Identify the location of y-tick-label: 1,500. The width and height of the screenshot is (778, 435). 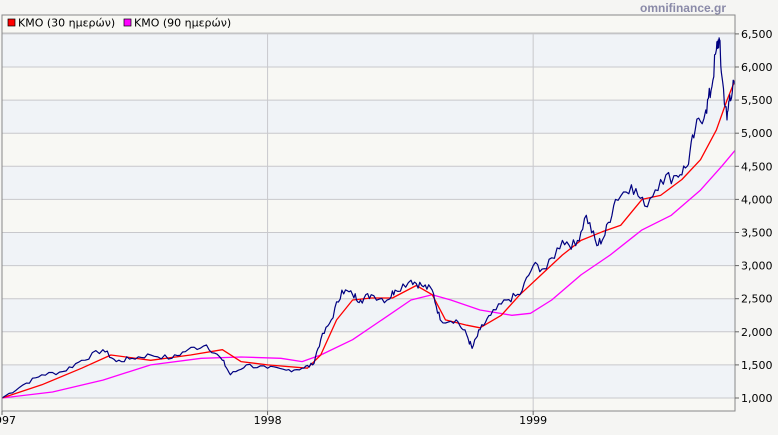
(757, 365).